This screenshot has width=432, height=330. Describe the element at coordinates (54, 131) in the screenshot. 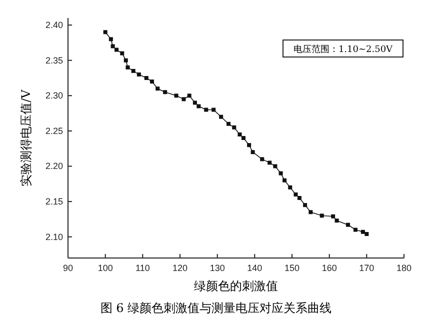

I see `y-tick-label: 2.25` at that location.